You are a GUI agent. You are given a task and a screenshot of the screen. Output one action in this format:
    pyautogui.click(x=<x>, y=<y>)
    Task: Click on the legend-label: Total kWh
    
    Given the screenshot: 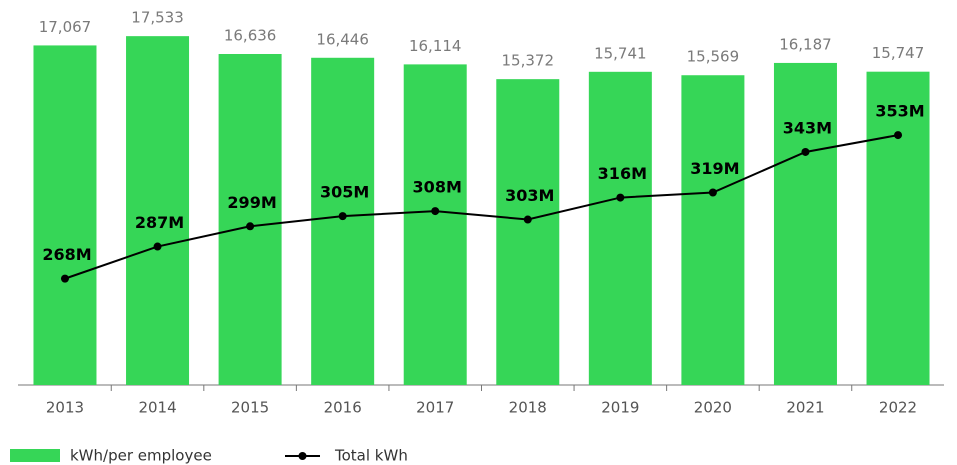 What is the action you would take?
    pyautogui.click(x=371, y=456)
    